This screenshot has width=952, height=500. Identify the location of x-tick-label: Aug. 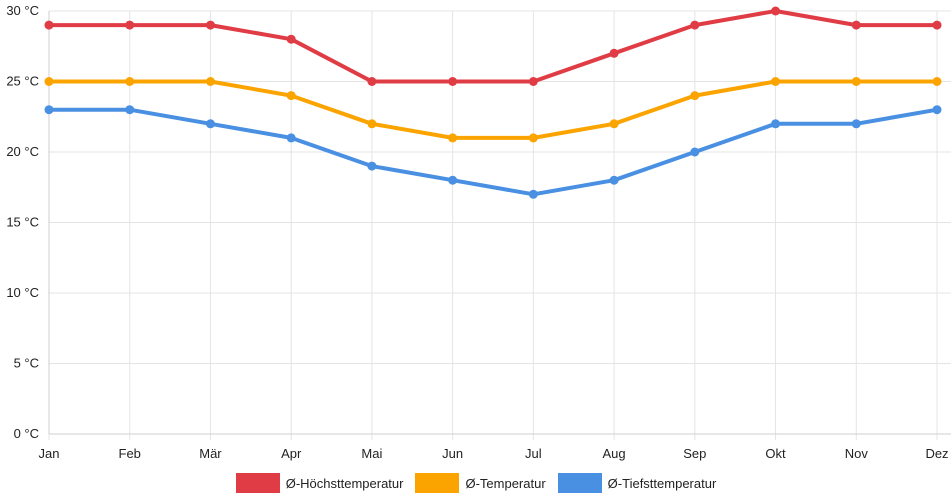
(614, 453).